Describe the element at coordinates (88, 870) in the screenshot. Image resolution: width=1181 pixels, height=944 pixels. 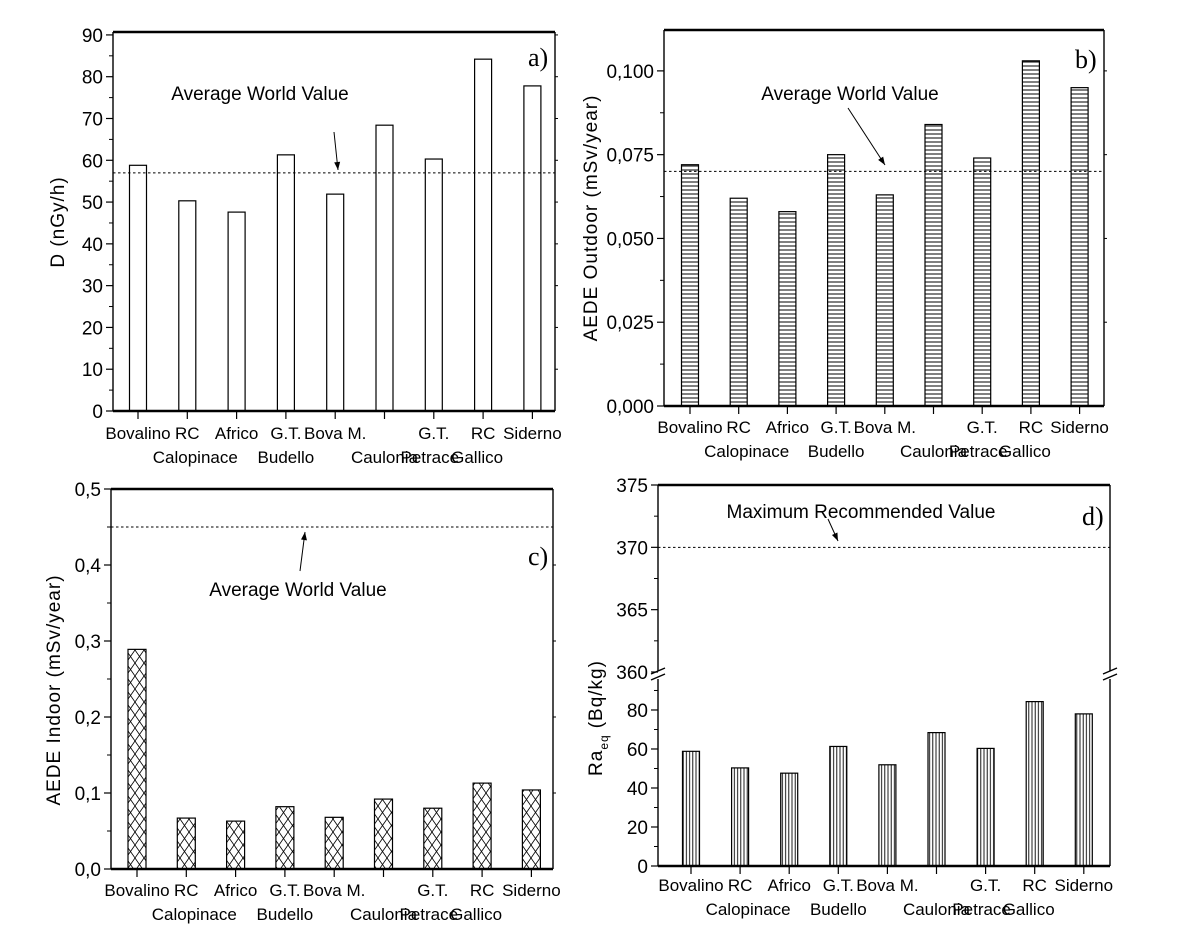
I see `y-tick-label: 0,0` at that location.